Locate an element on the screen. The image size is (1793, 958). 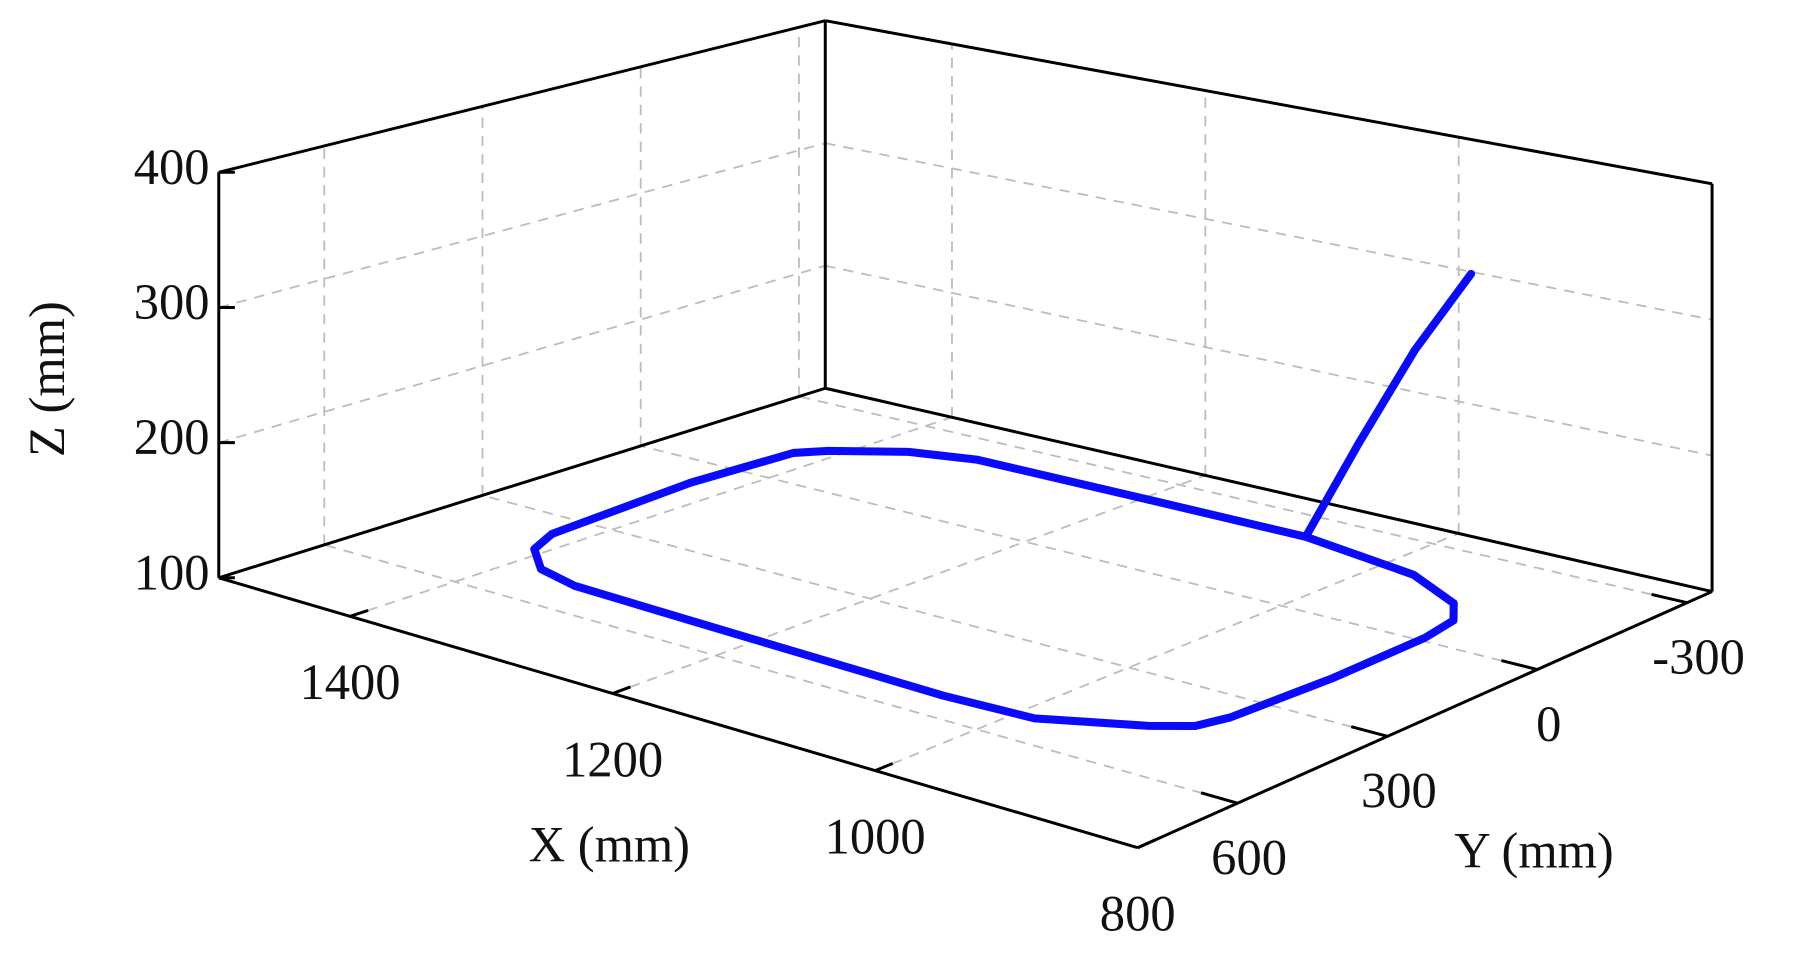
y-axis-title: Y (mm) is located at coordinates (1534, 850).